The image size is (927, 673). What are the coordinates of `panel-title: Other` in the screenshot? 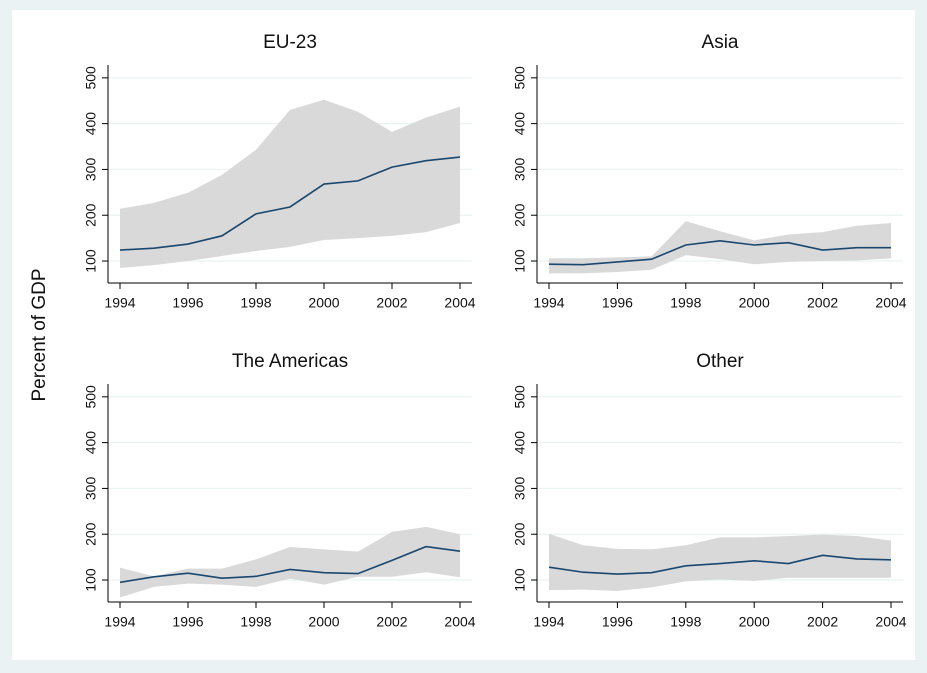 It's located at (720, 361).